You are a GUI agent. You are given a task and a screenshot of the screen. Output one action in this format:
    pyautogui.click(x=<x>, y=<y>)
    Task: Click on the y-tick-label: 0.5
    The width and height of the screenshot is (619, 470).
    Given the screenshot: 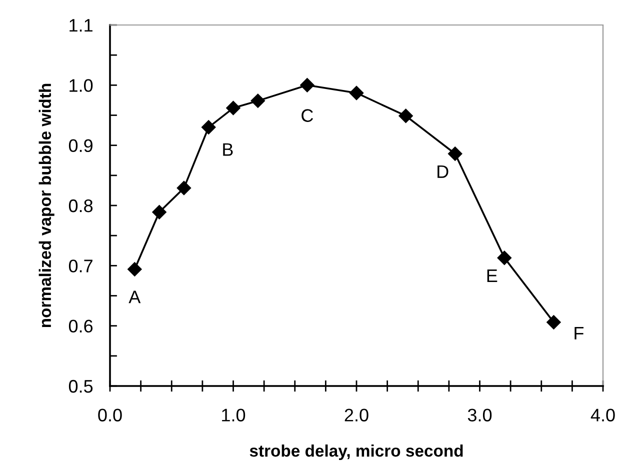 What is the action you would take?
    pyautogui.click(x=80, y=386)
    